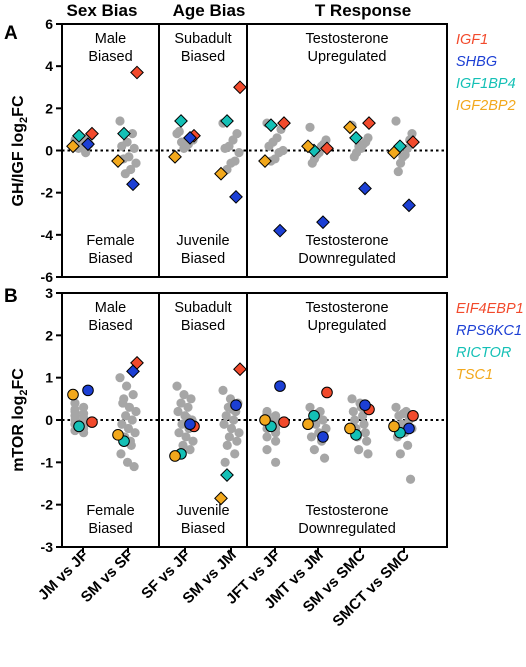 The image size is (526, 667). What do you see at coordinates (49, 151) in the screenshot?
I see `panel-a-y-tick-label: 0` at bounding box center [49, 151].